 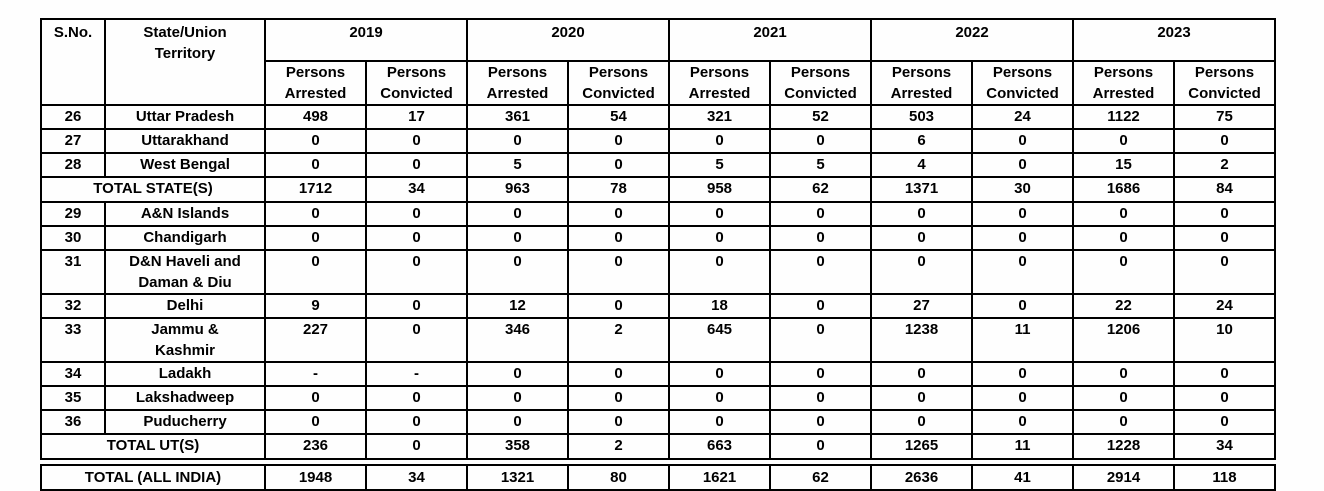 I want to click on header-convicted-2022: Persons Convicted, so click(x=1022, y=83).